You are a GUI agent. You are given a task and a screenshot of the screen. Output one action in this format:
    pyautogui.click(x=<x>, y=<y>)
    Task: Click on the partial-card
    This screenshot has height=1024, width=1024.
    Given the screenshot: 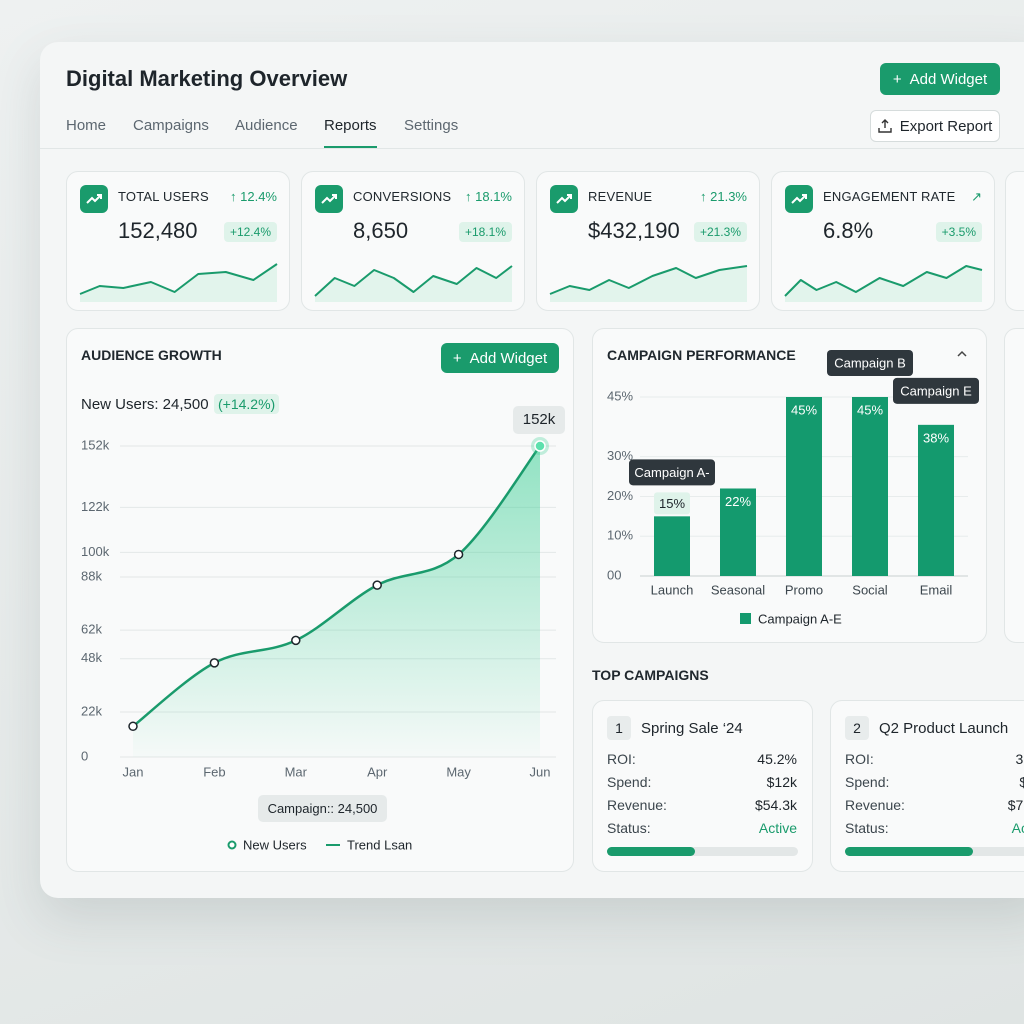 What is the action you would take?
    pyautogui.click(x=1014, y=485)
    